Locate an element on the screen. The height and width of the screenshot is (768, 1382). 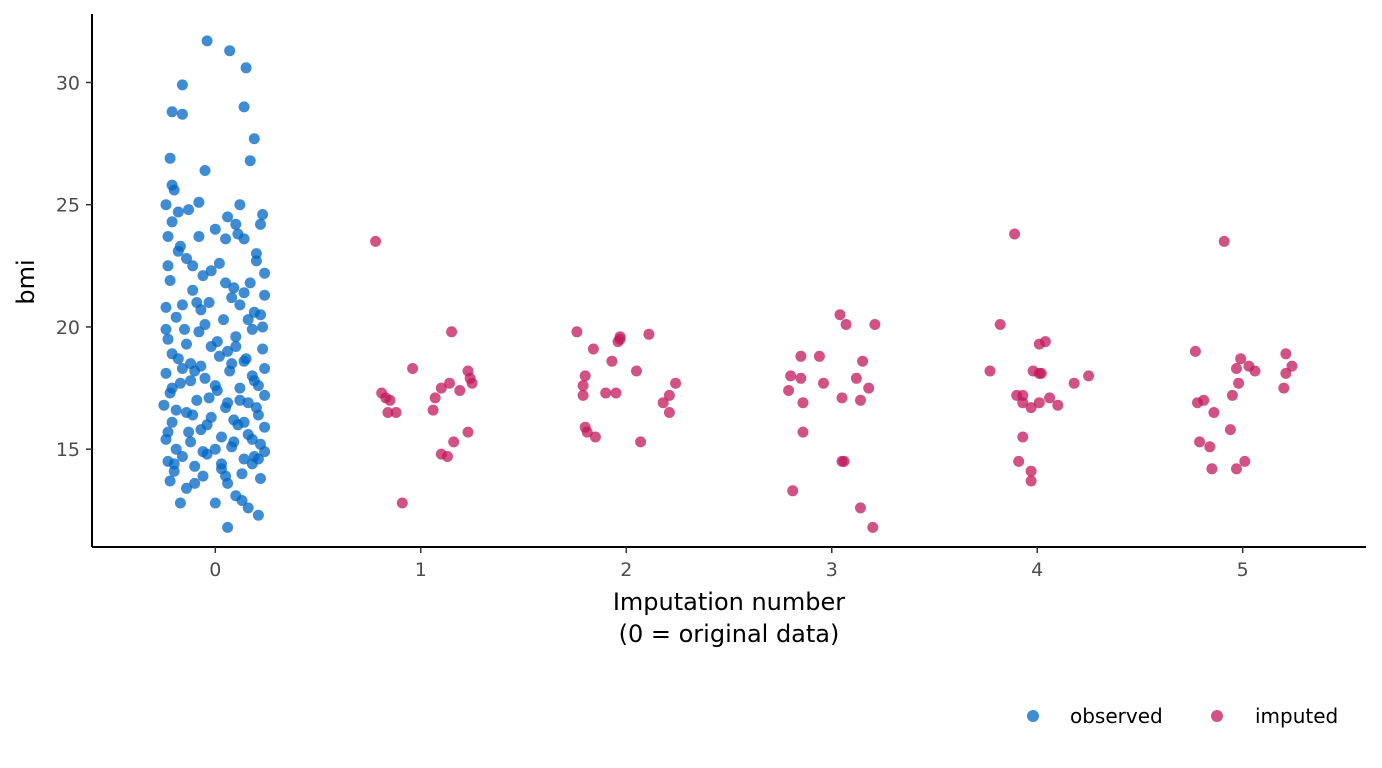
y-axis-title: bmi is located at coordinates (26, 281).